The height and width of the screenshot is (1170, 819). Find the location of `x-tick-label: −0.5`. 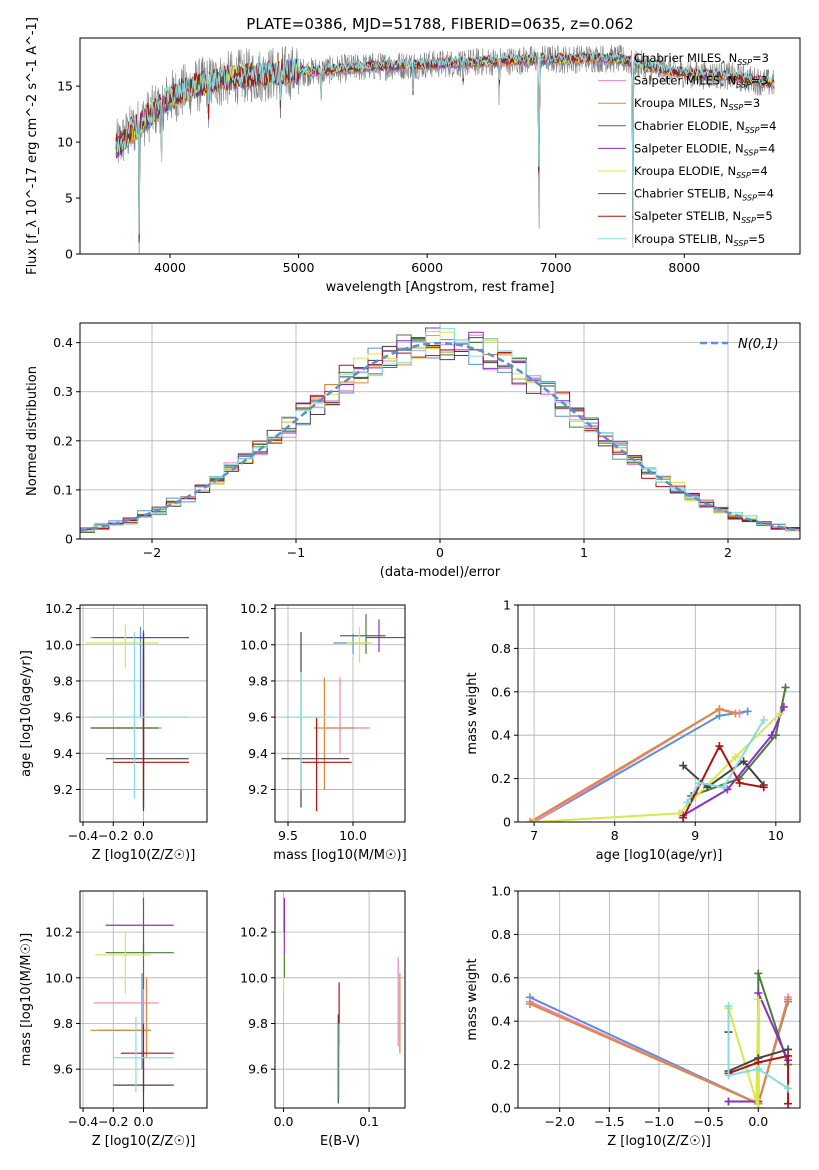

x-tick-label: −0.5 is located at coordinates (708, 1121).